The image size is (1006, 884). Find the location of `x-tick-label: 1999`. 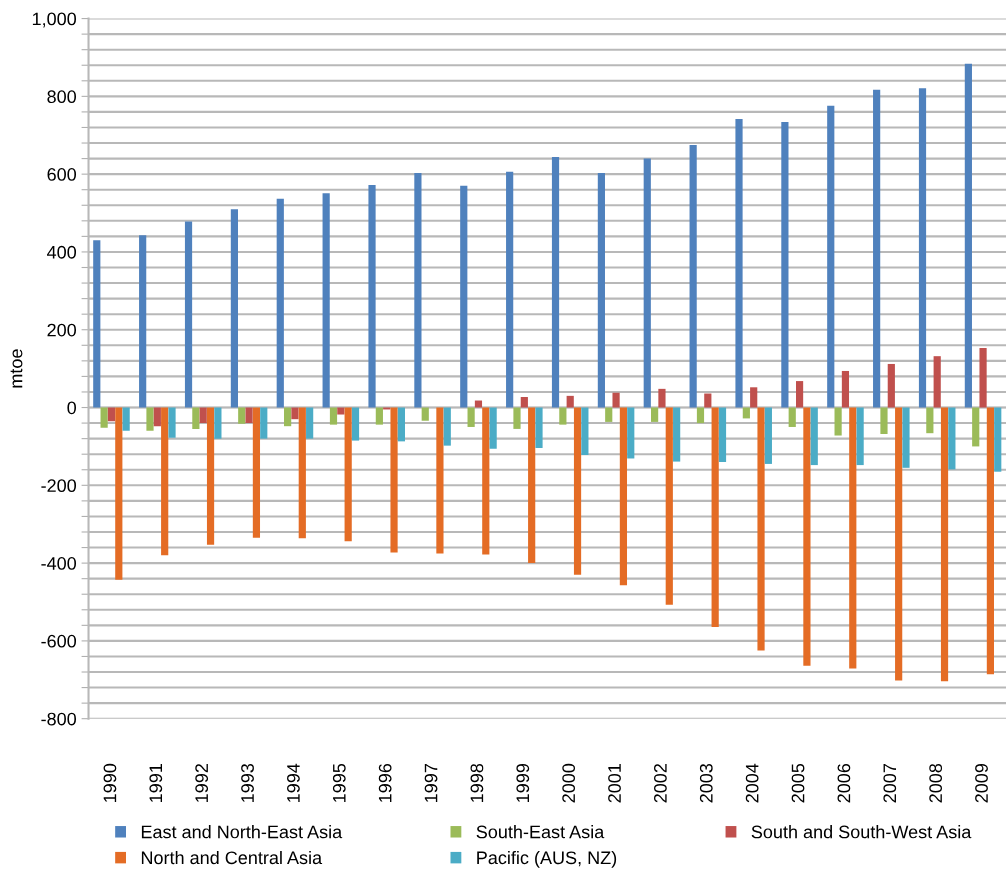

x-tick-label: 1999 is located at coordinates (523, 782).